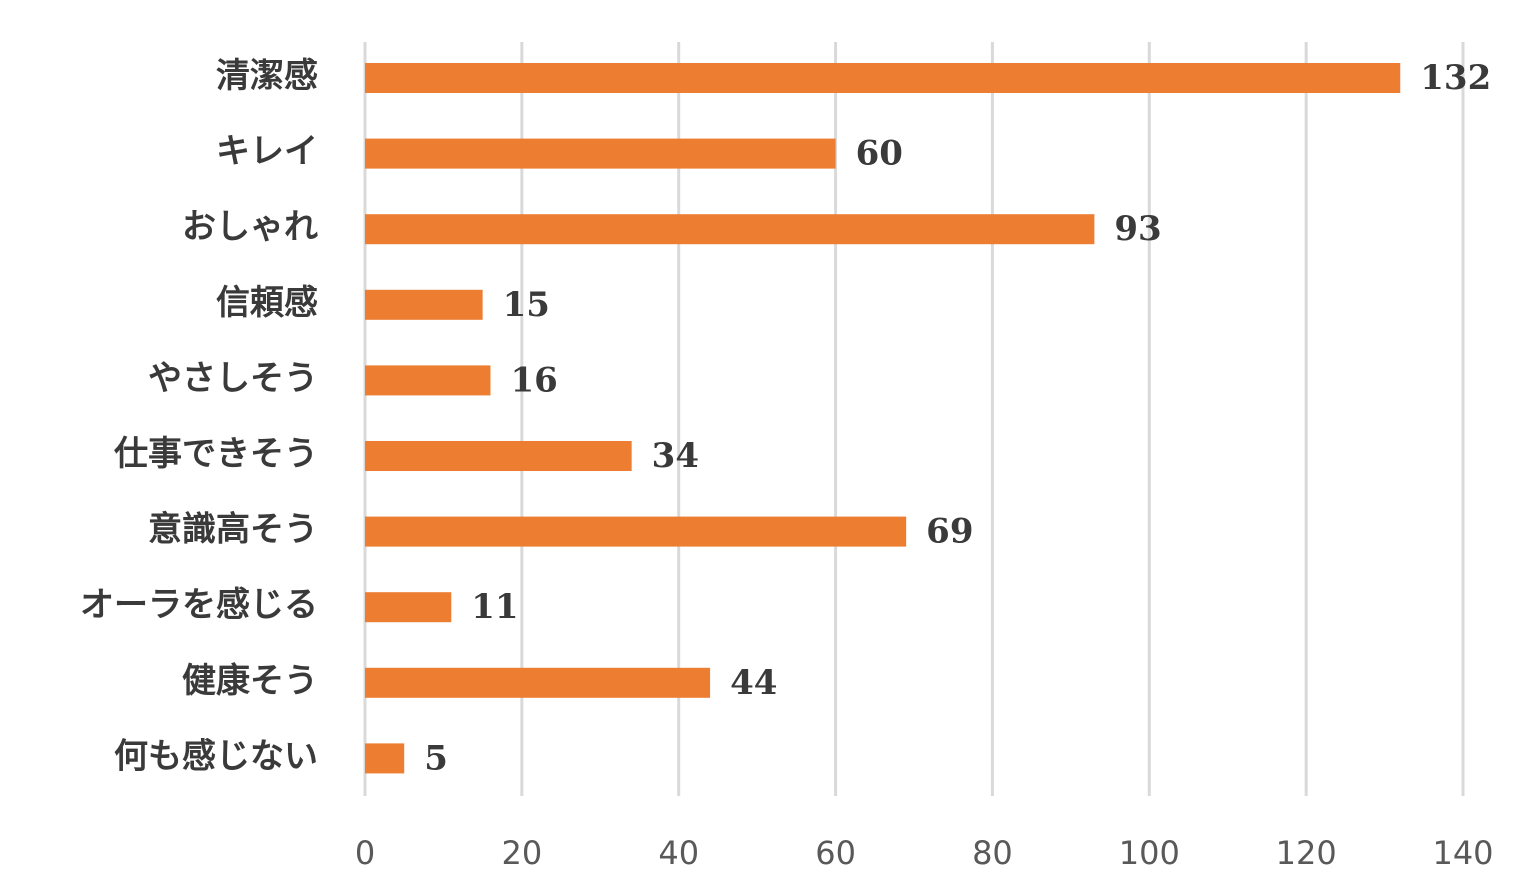  Describe the element at coordinates (1306, 853) in the screenshot. I see `x-tick-label: 120` at that location.